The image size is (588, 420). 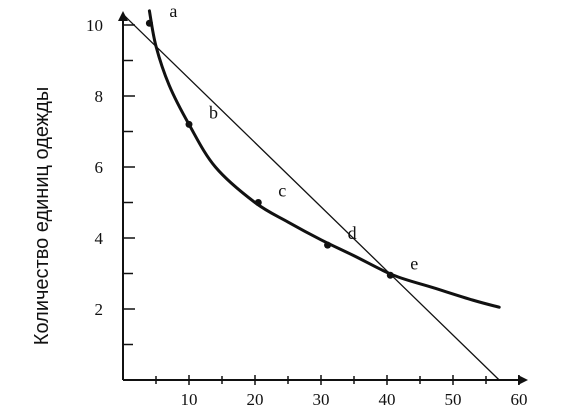 What do you see at coordinates (99, 167) in the screenshot?
I see `y-tick-label: 6` at bounding box center [99, 167].